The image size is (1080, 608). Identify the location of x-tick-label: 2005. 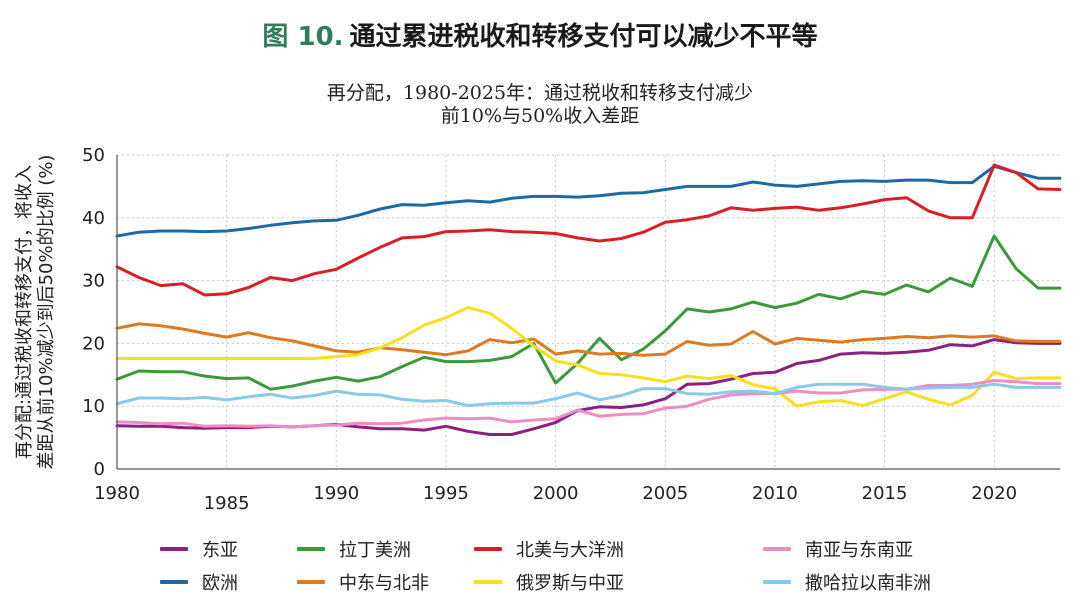
(665, 493).